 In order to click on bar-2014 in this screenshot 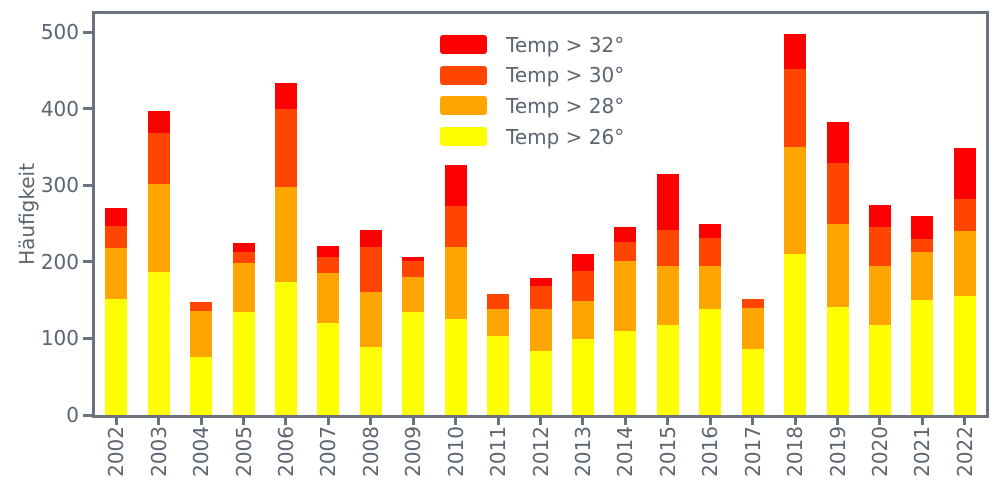, I will do `click(625, 321)`.